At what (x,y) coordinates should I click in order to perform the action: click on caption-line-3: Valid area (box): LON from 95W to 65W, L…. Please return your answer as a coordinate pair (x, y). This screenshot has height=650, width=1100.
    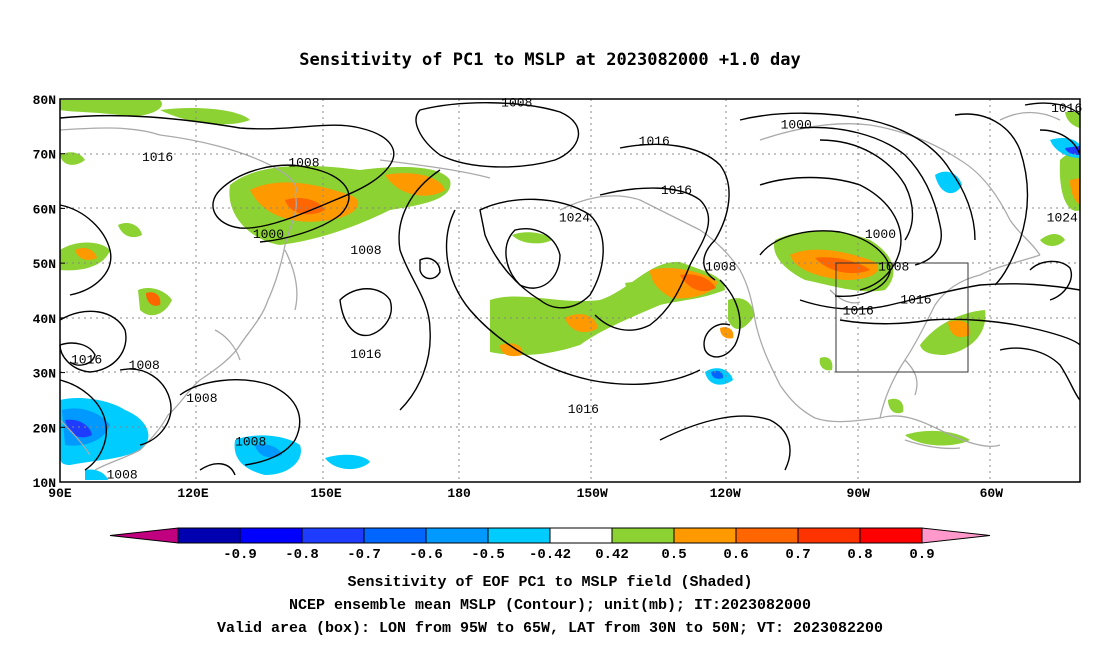
    Looking at the image, I should click on (550, 628).